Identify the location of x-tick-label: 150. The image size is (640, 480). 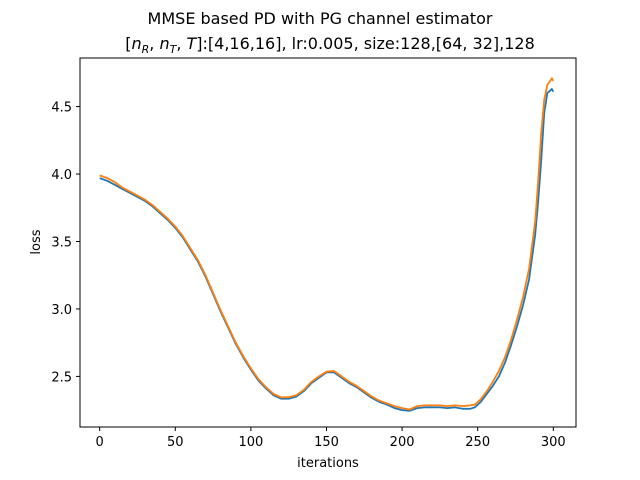
(326, 442).